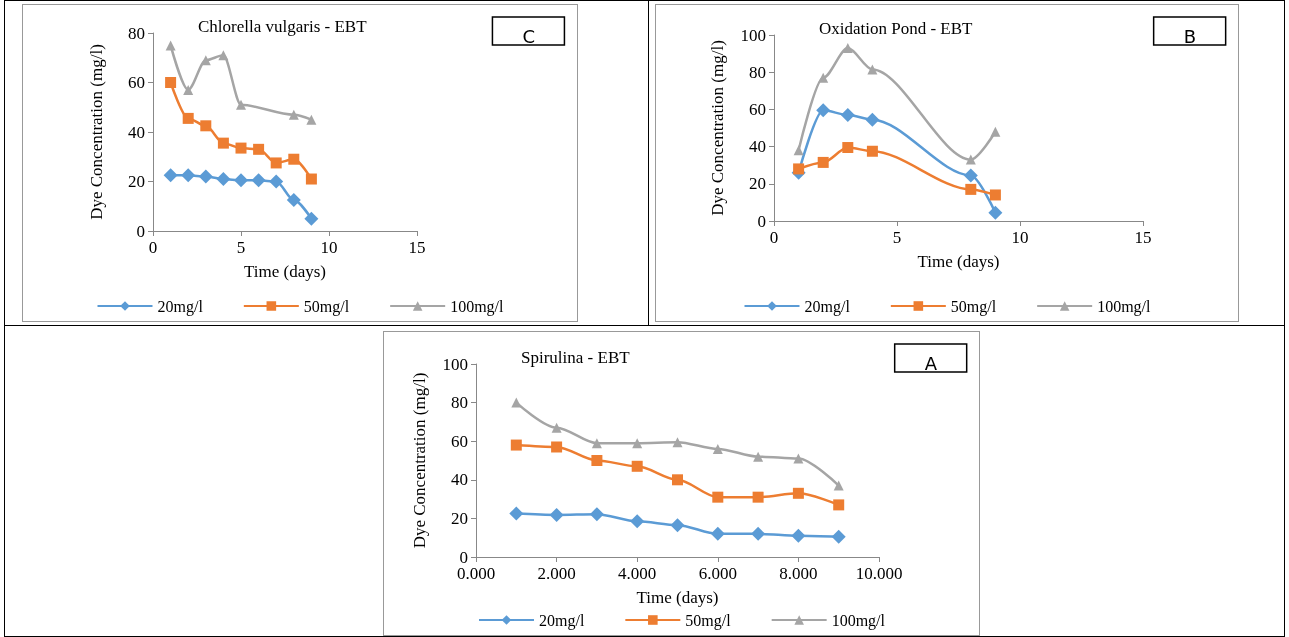 The height and width of the screenshot is (637, 1289). I want to click on text: C, so click(529, 36).